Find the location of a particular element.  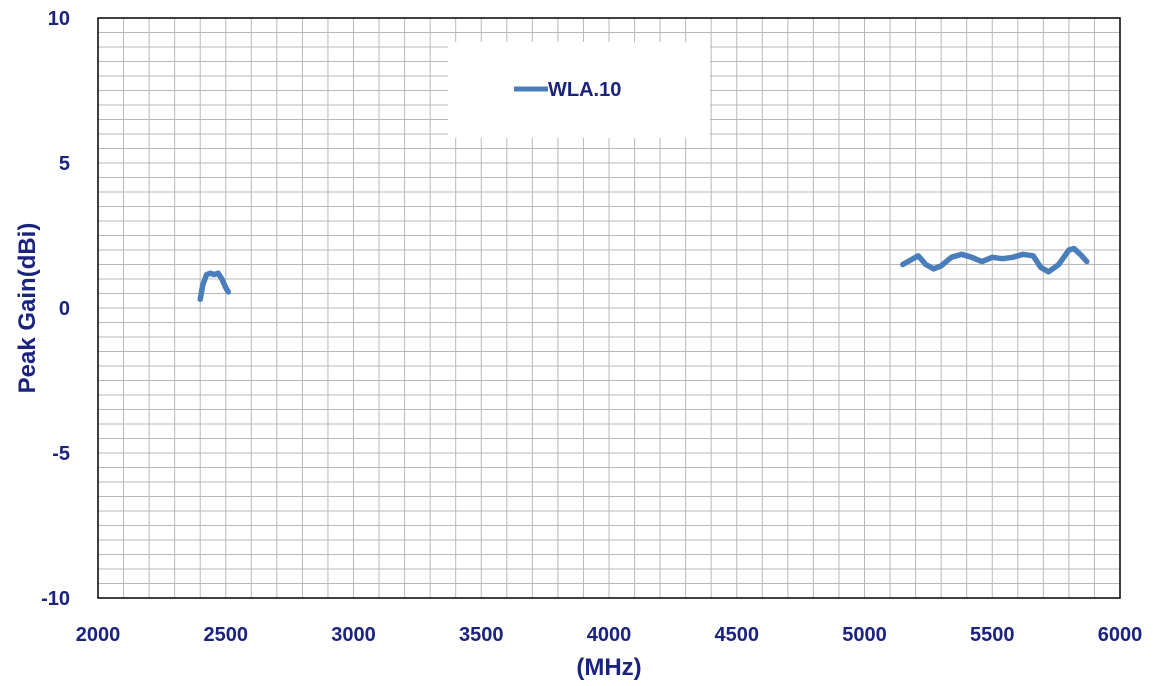

x-tick-label: 3000 is located at coordinates (353, 635).